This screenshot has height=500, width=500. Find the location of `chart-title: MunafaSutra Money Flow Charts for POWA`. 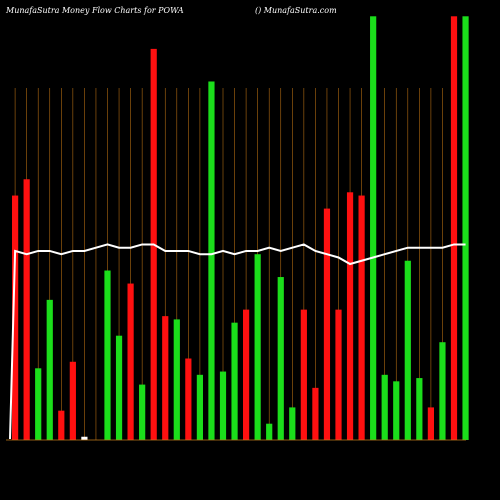

chart-title: MunafaSutra Money Flow Charts for POWA is located at coordinates (95, 10).